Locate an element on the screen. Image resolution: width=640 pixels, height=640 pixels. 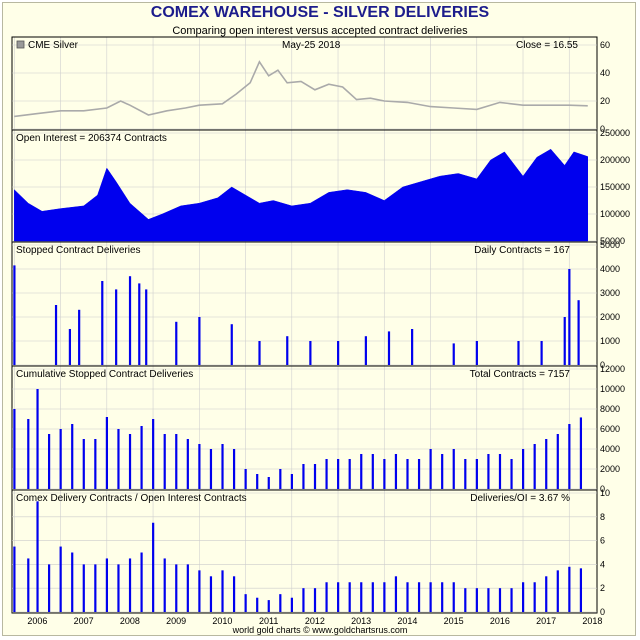
y-tick-label: 10 is located at coordinates (605, 493).